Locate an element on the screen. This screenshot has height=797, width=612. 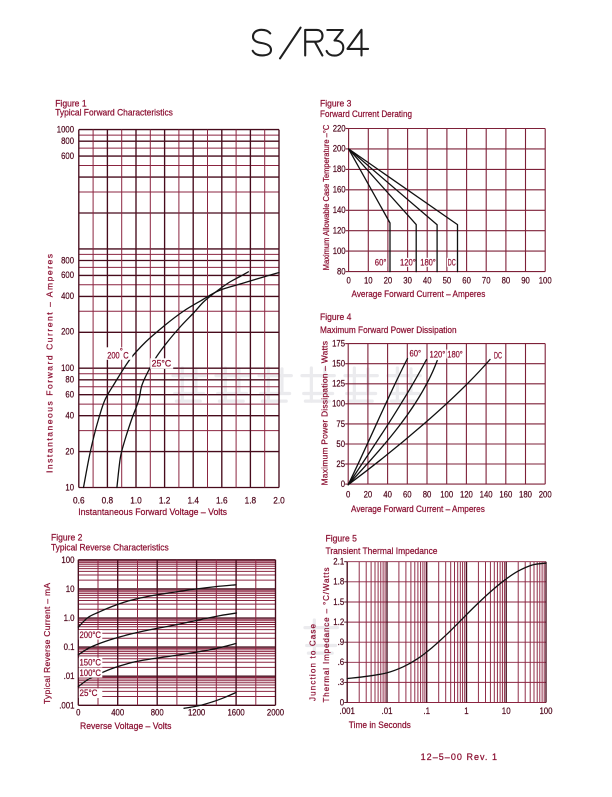
svg-text: .001 is located at coordinates (347, 711).